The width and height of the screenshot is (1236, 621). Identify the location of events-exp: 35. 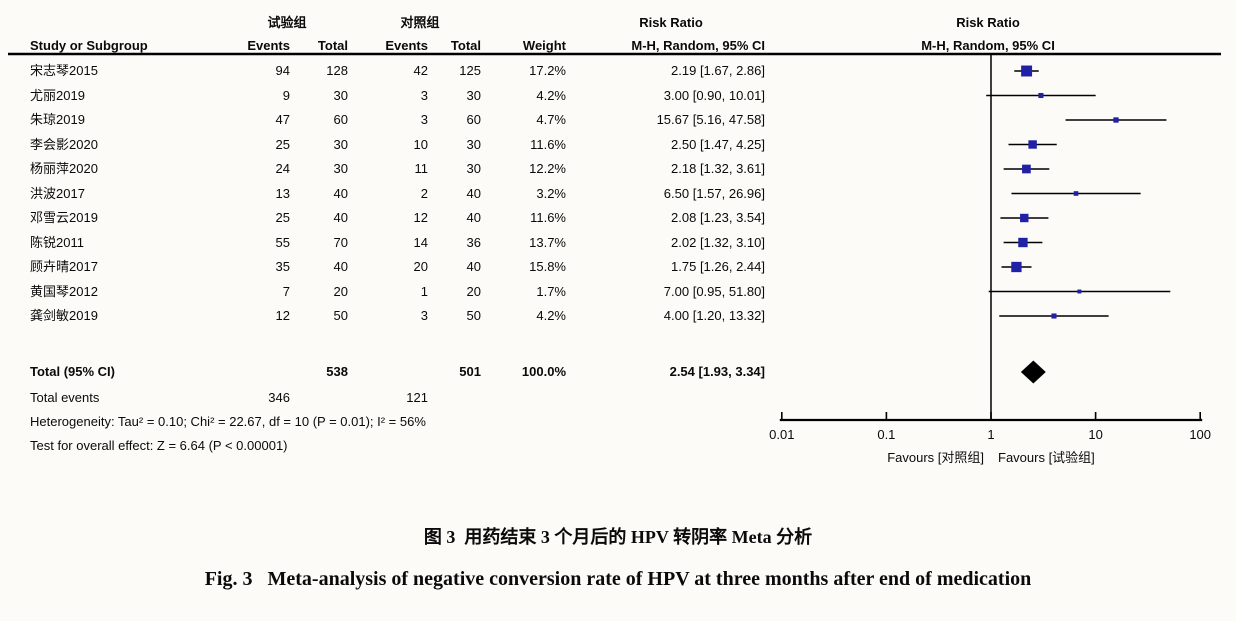
(282, 266).